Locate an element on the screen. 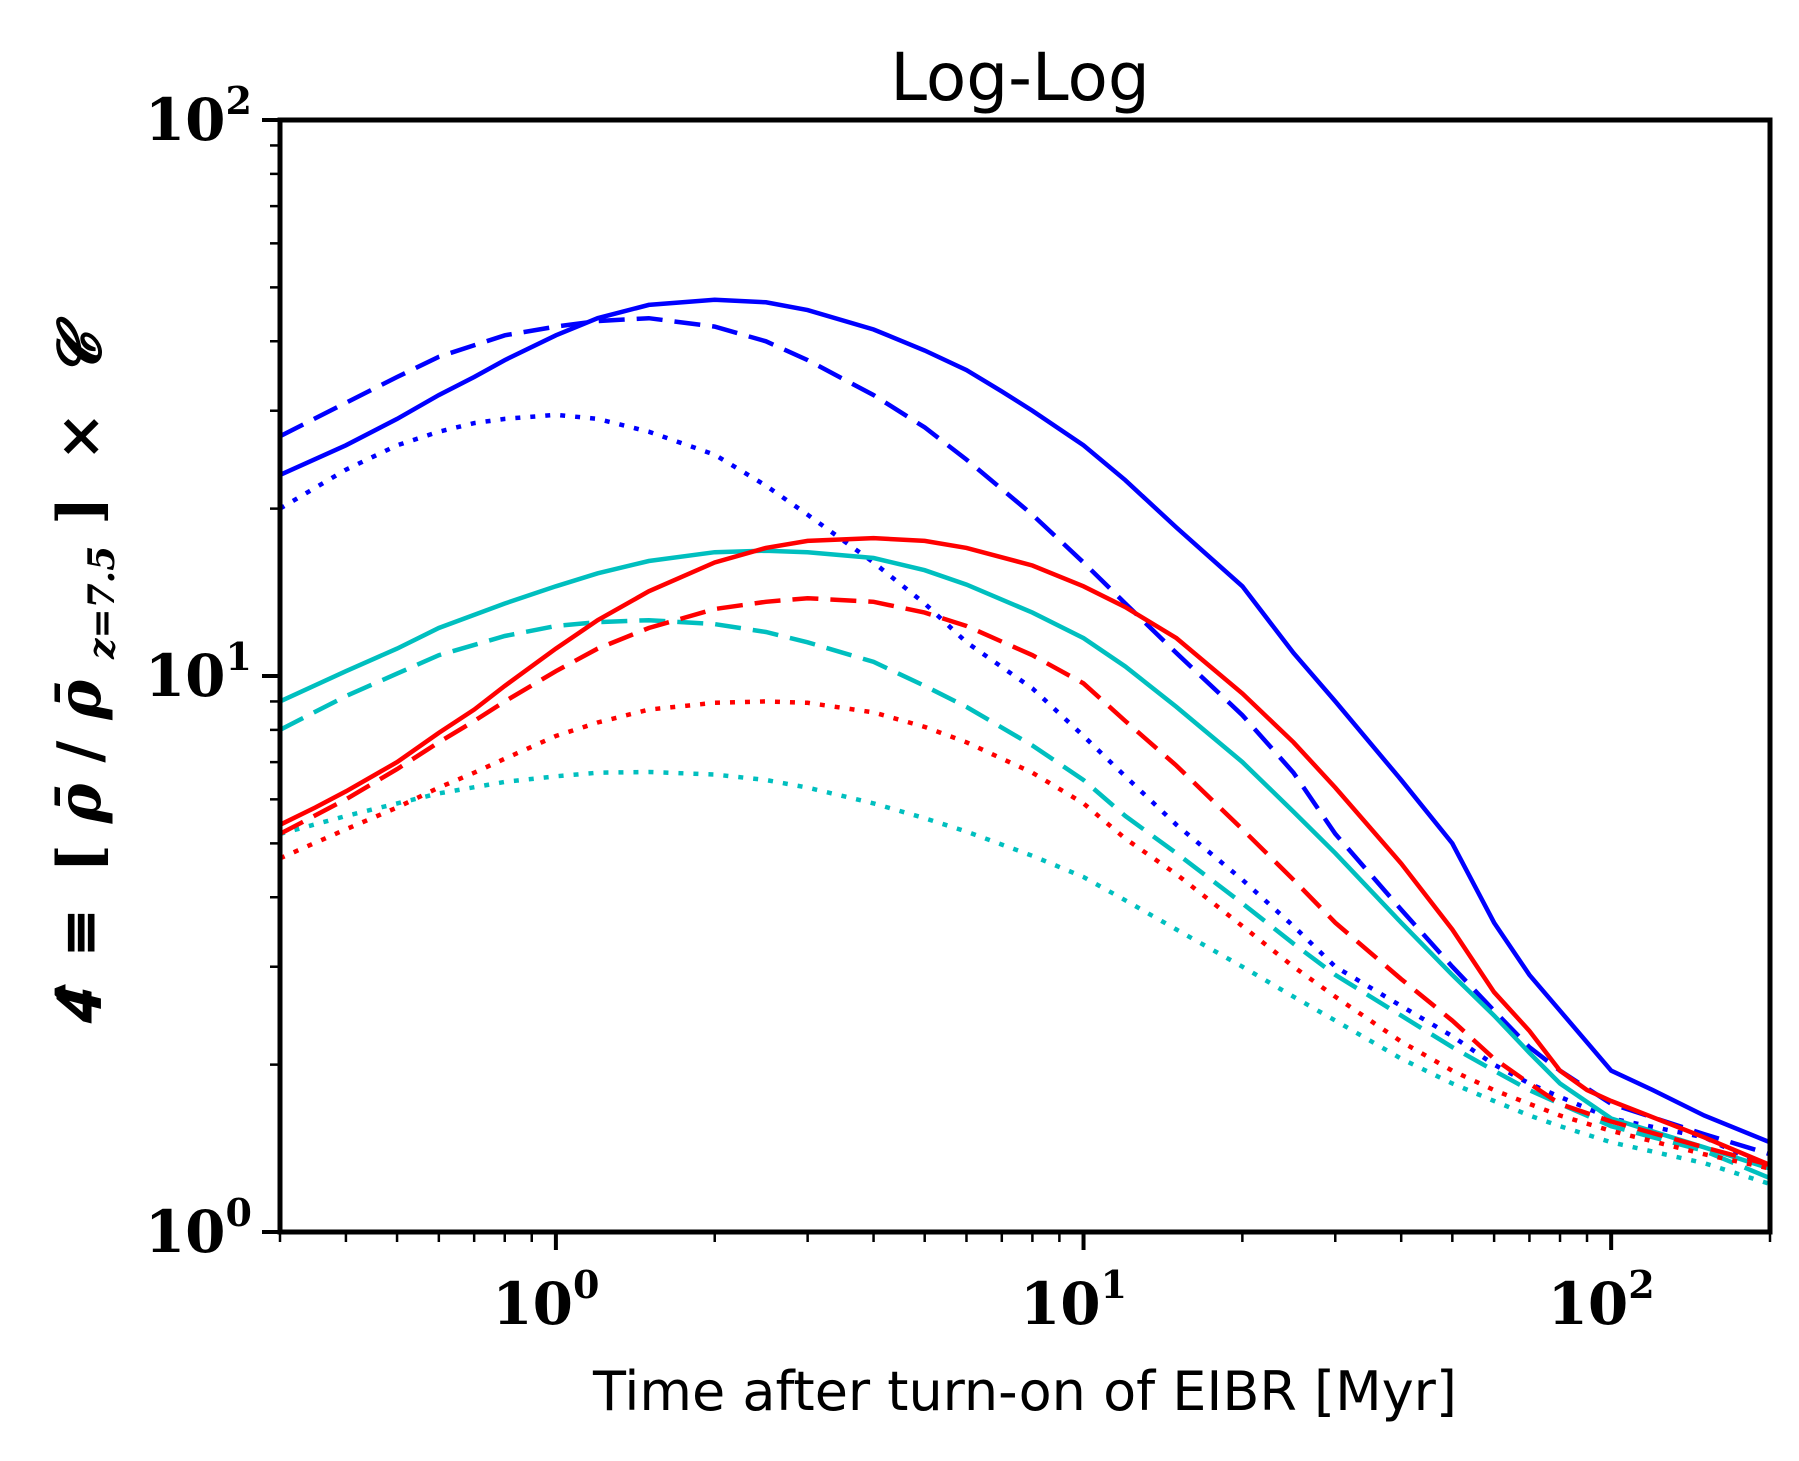 The height and width of the screenshot is (1461, 1799). y-tick-label: 102 is located at coordinates (198, 116).